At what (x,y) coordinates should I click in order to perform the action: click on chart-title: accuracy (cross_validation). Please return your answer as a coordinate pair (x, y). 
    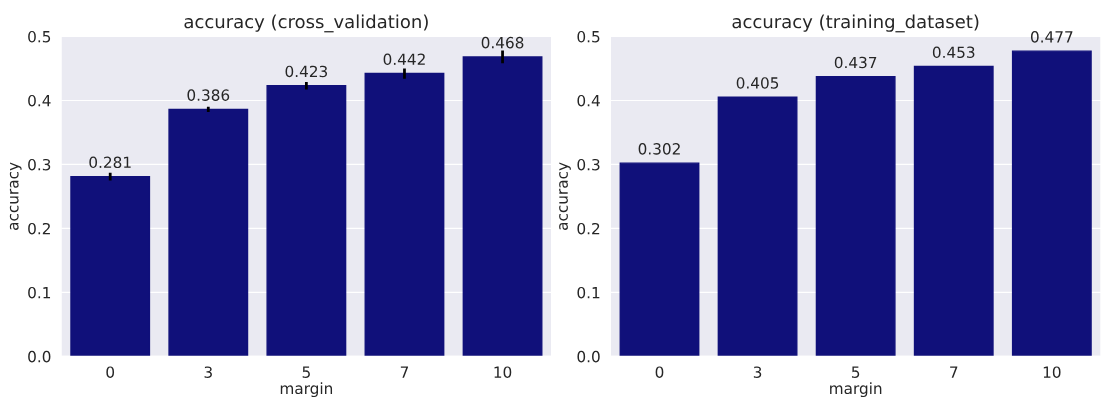
    Looking at the image, I should click on (306, 23).